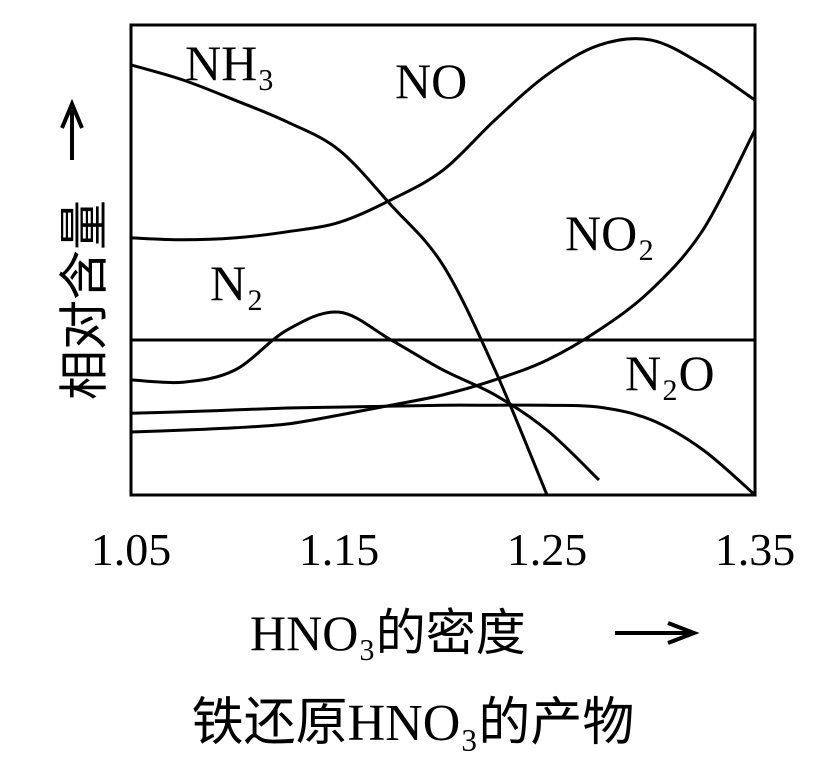 The height and width of the screenshot is (783, 826). What do you see at coordinates (431, 81) in the screenshot?
I see `series-label: NO` at bounding box center [431, 81].